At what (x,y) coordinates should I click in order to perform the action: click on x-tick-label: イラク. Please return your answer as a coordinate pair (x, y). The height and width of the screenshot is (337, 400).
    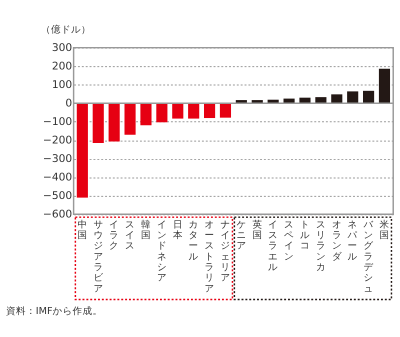
    Looking at the image, I should click on (114, 235).